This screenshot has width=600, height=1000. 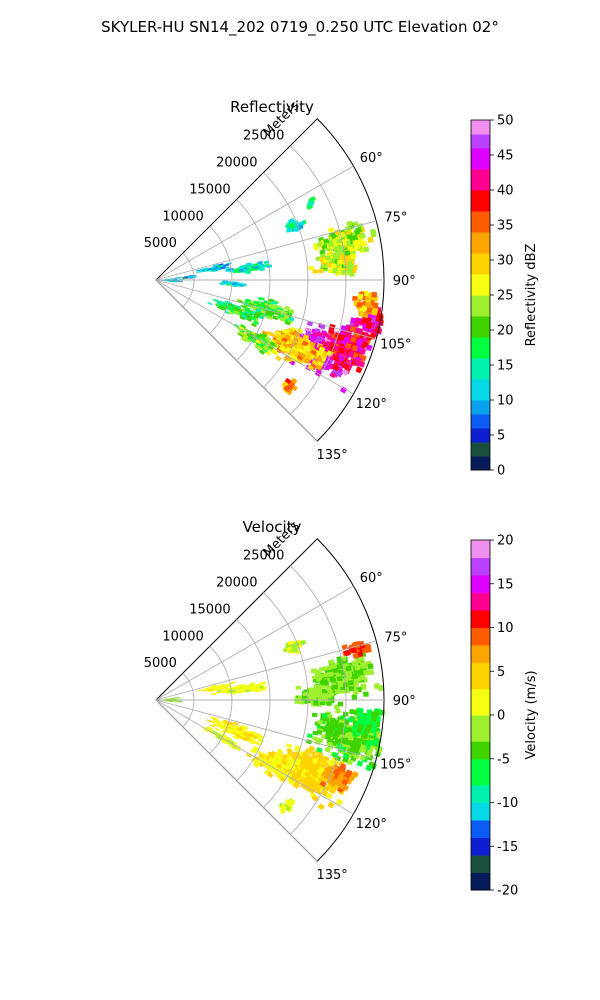 I want to click on colorbar-tick-label: 25, so click(x=505, y=296).